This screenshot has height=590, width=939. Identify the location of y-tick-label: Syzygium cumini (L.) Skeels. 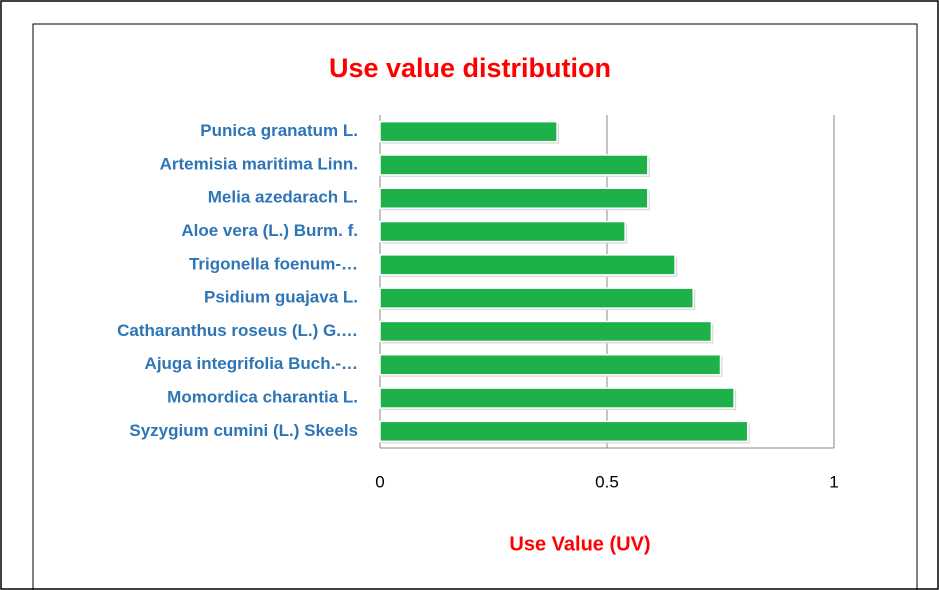
(243, 430).